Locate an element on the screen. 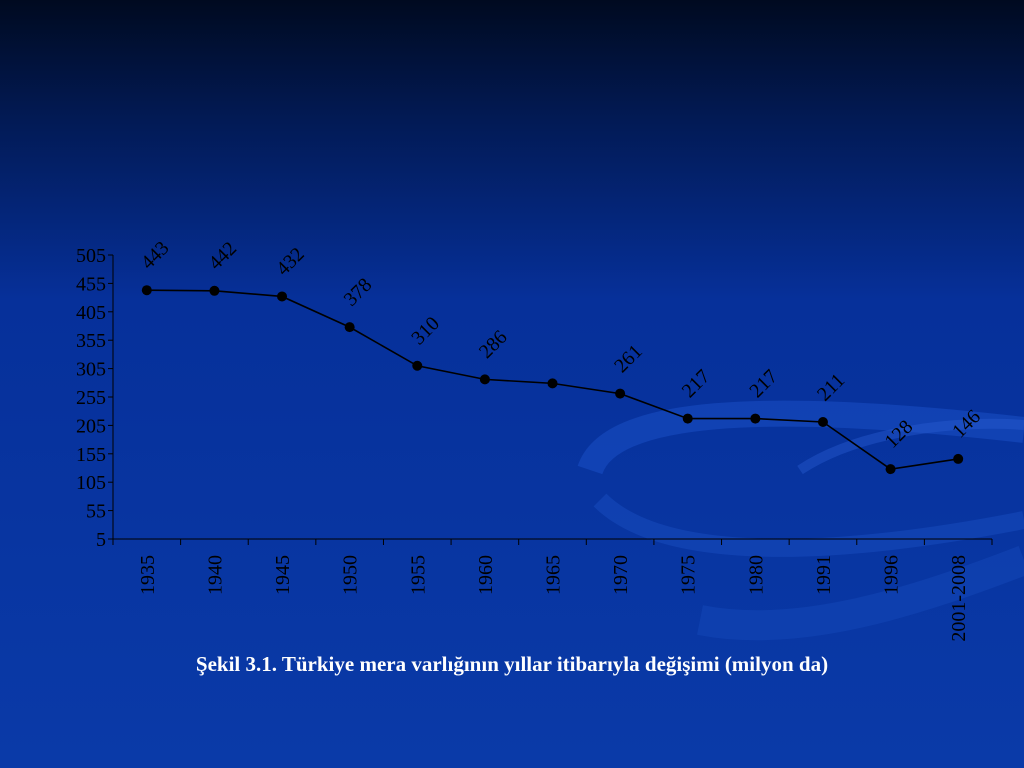  x-tick-label: 1950 is located at coordinates (351, 575).